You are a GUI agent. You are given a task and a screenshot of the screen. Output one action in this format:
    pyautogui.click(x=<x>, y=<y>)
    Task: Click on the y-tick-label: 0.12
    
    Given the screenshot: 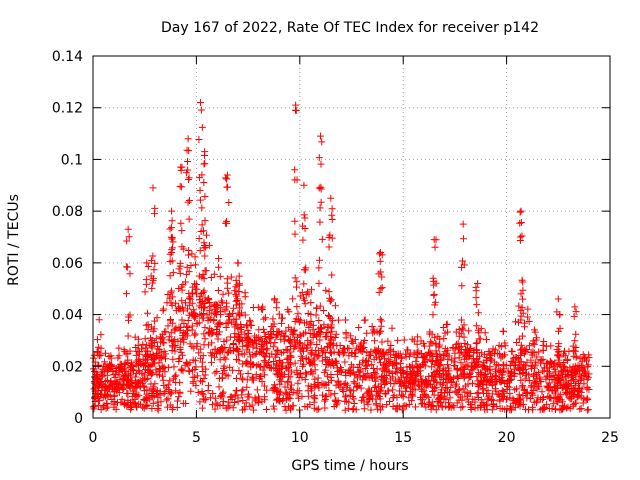 What is the action you would take?
    pyautogui.click(x=67, y=109)
    